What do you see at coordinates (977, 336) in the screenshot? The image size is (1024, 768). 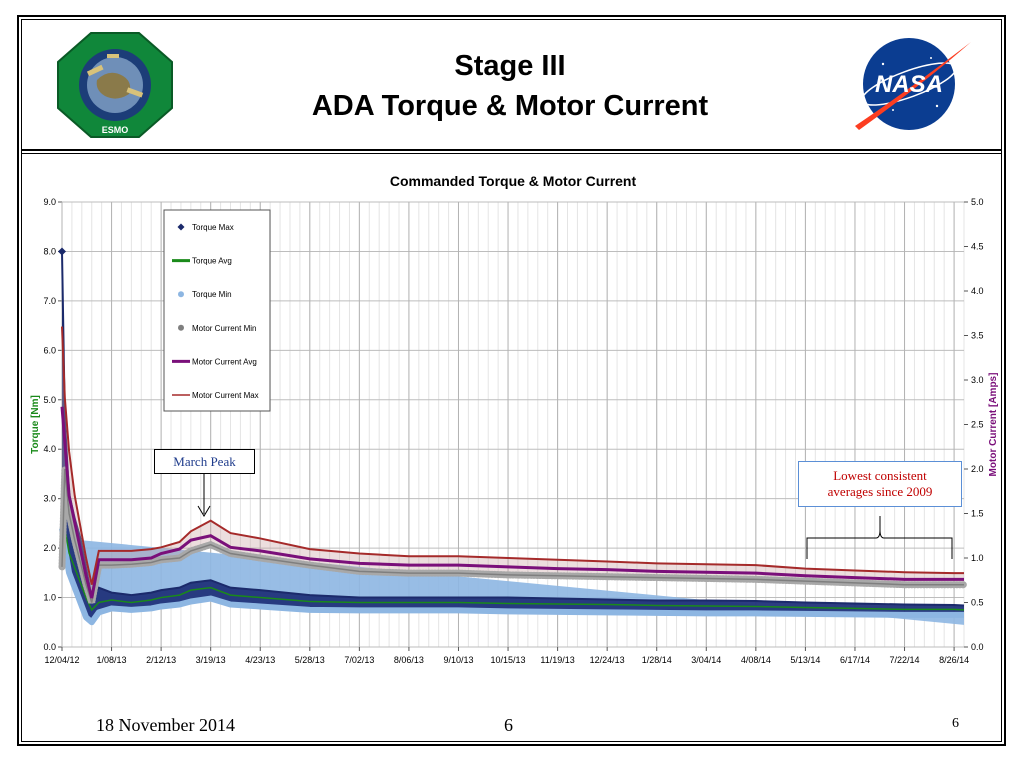 I see `y2-tick-label: 3.5` at bounding box center [977, 336].